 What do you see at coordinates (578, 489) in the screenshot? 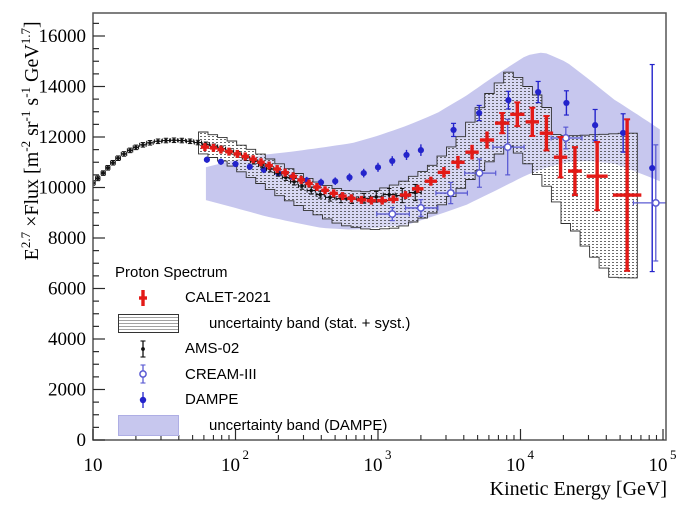
I see `x-axis-title: Kinetic Energy [GeV]` at bounding box center [578, 489].